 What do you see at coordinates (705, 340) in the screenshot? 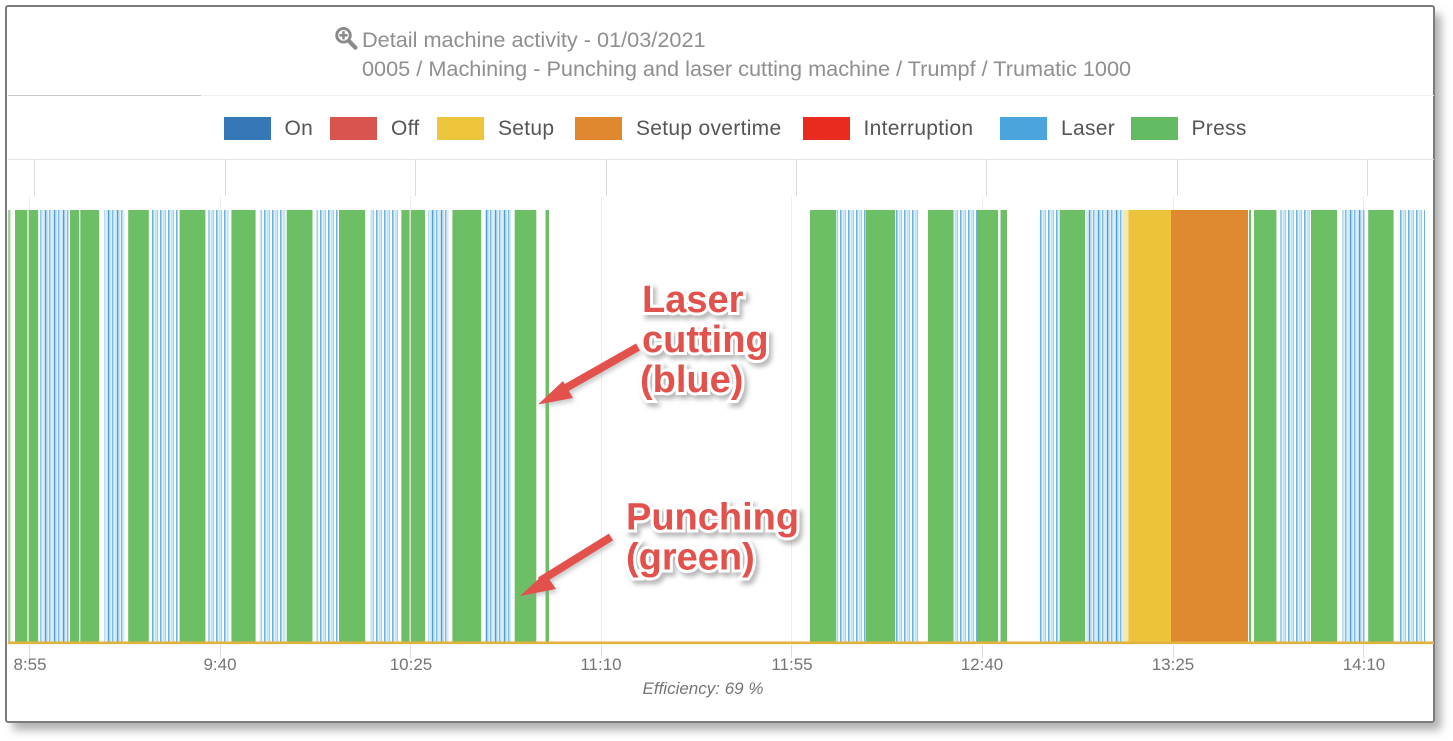
I see `svg-text: cutting` at bounding box center [705, 340].